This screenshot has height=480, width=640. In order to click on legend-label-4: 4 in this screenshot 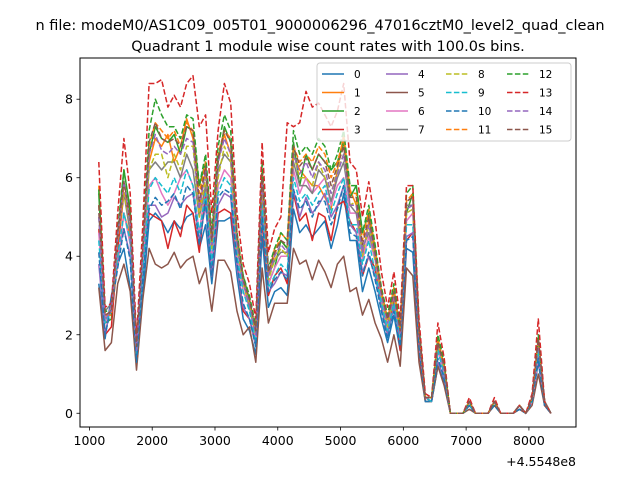, I will do `click(421, 75)`.